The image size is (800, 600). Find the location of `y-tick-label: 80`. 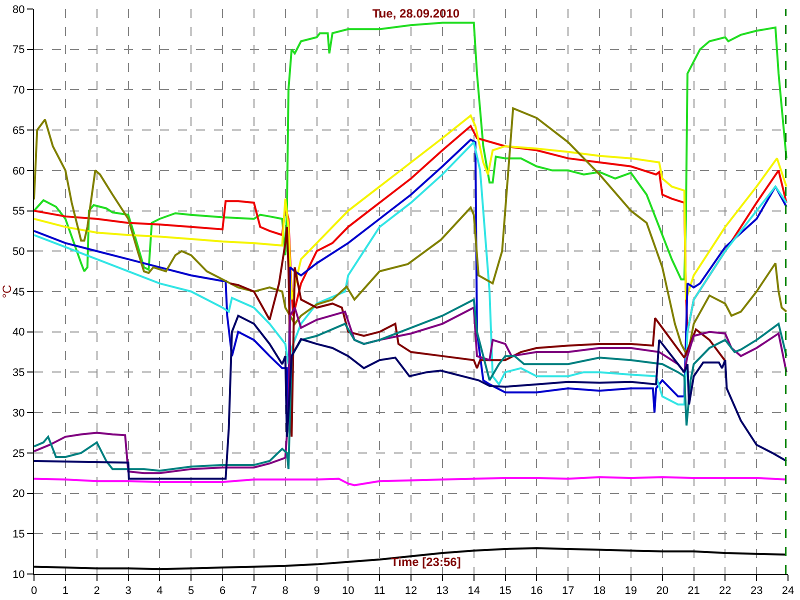

y-tick-label: 80 is located at coordinates (18, 10).